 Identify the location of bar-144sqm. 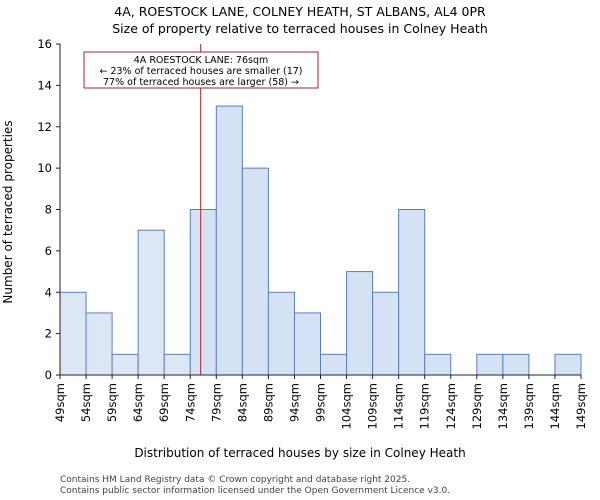
(568, 364).